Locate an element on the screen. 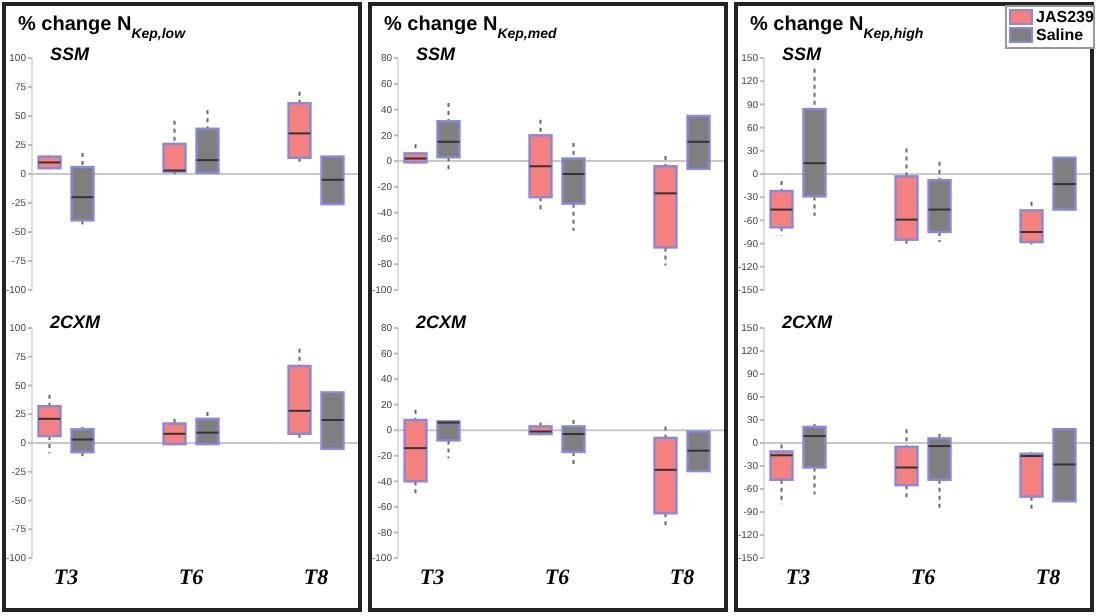 The width and height of the screenshot is (1100, 616). chart-title: % change N$_{Kep,high}$ is located at coordinates (837, 27).